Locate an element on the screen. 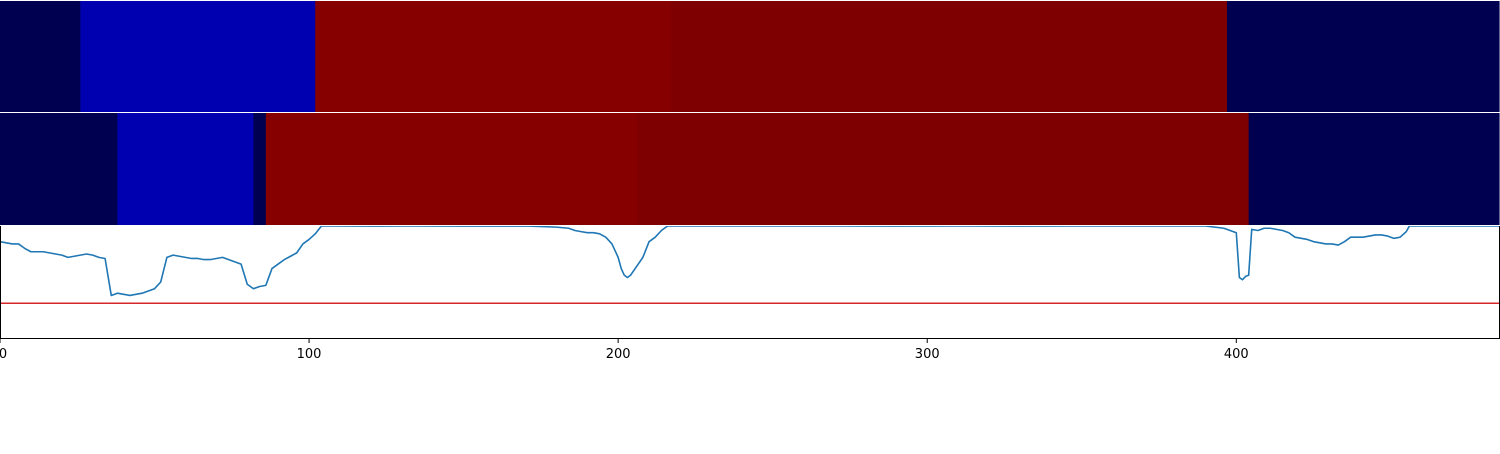 Image resolution: width=1500 pixels, height=454 pixels. x-tick-label-300: 300 is located at coordinates (927, 354).